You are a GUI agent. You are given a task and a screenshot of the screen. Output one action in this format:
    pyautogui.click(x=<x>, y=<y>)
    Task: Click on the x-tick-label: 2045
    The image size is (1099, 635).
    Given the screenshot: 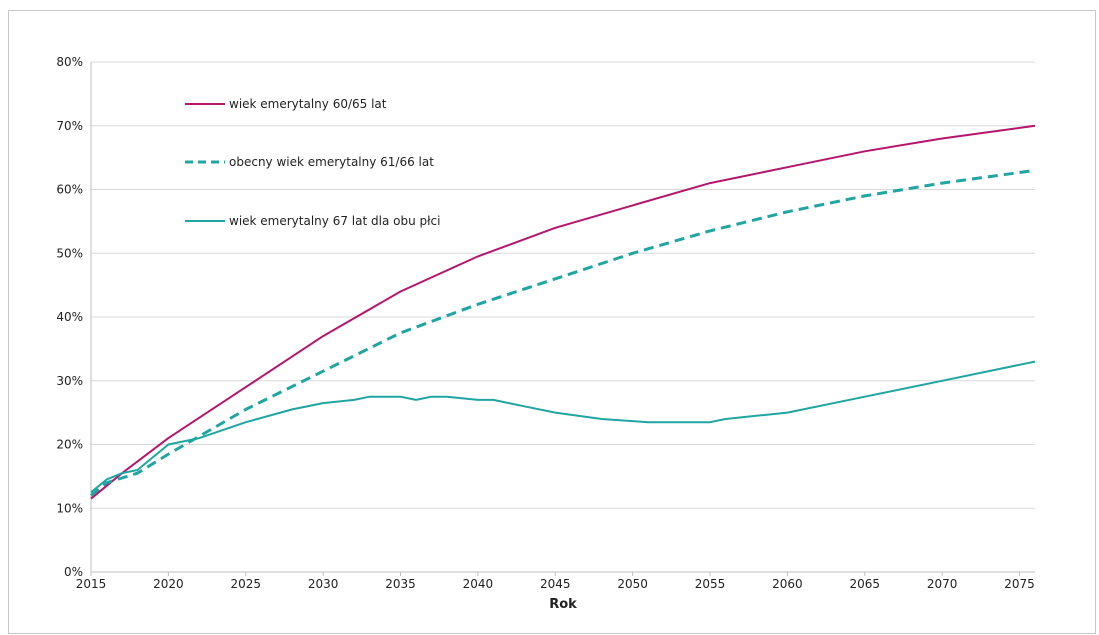 What is the action you would take?
    pyautogui.click(x=555, y=584)
    